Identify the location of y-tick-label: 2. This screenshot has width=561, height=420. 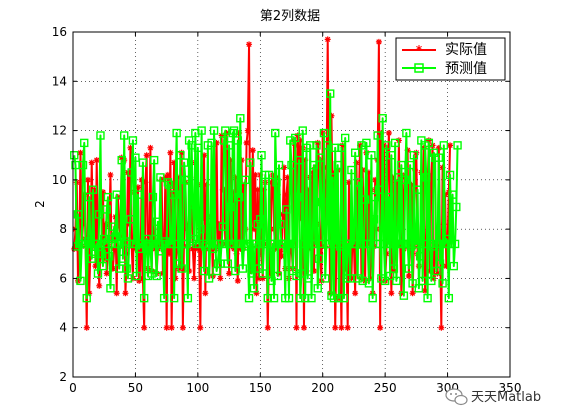
(63, 377).